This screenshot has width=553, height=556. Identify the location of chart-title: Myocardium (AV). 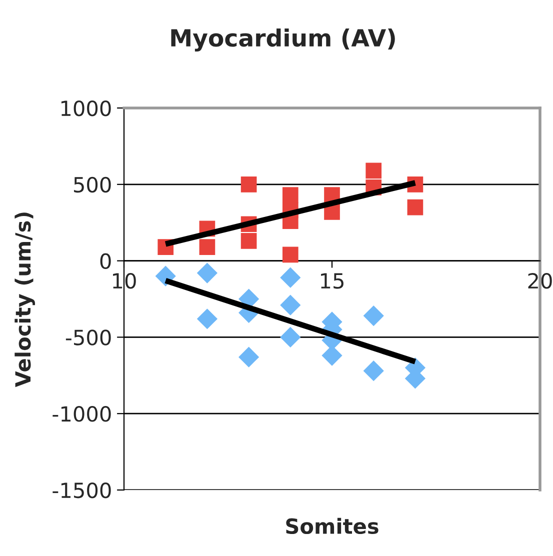
(283, 40).